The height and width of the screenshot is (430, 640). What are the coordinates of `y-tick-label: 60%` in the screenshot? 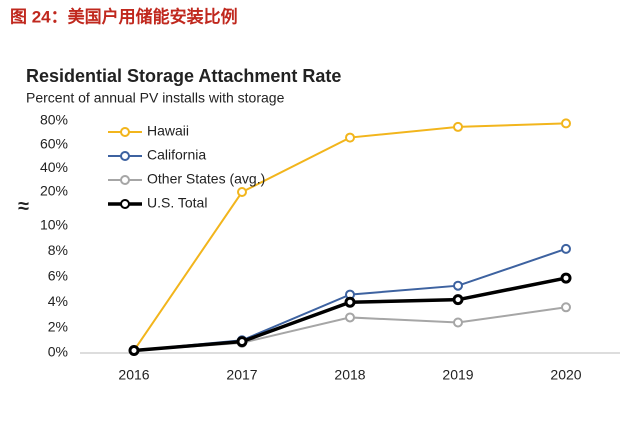 It's located at (54, 143).